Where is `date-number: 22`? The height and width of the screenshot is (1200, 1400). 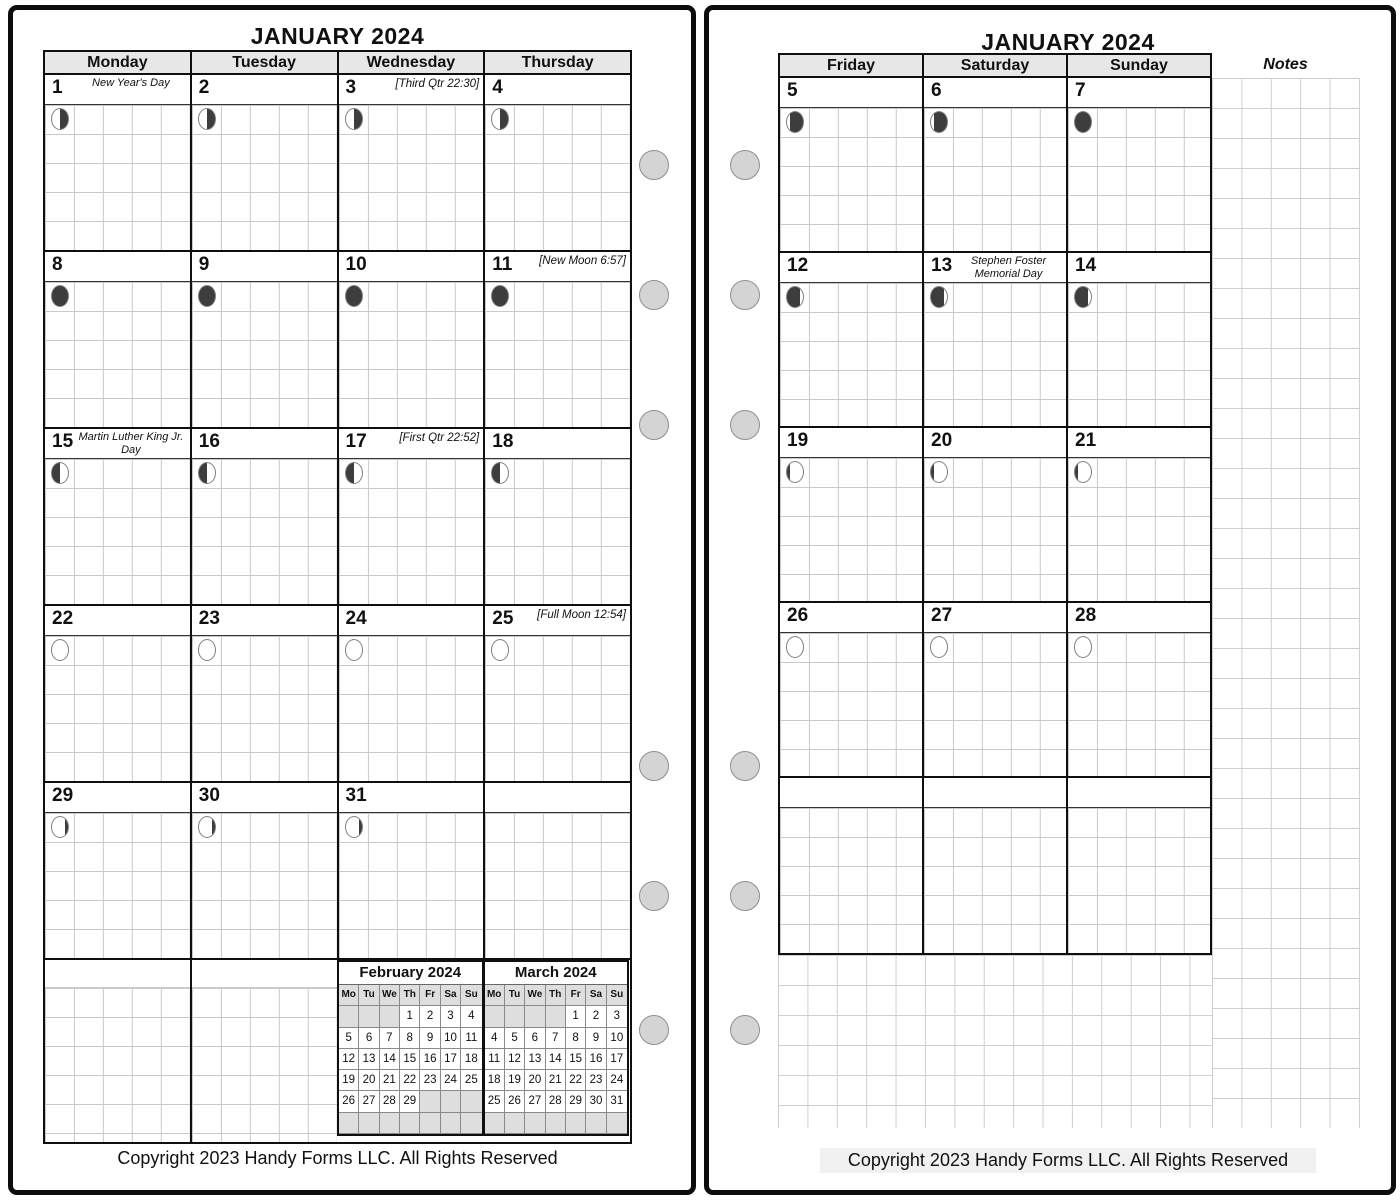 date-number: 22 is located at coordinates (63, 618).